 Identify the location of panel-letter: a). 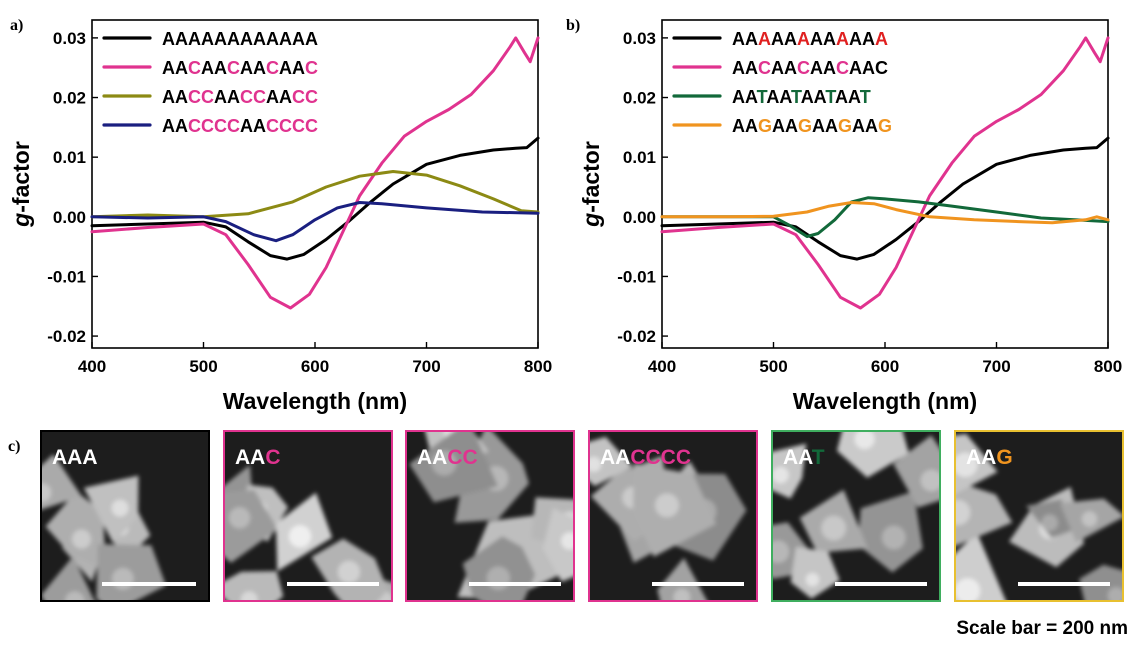
(16, 25).